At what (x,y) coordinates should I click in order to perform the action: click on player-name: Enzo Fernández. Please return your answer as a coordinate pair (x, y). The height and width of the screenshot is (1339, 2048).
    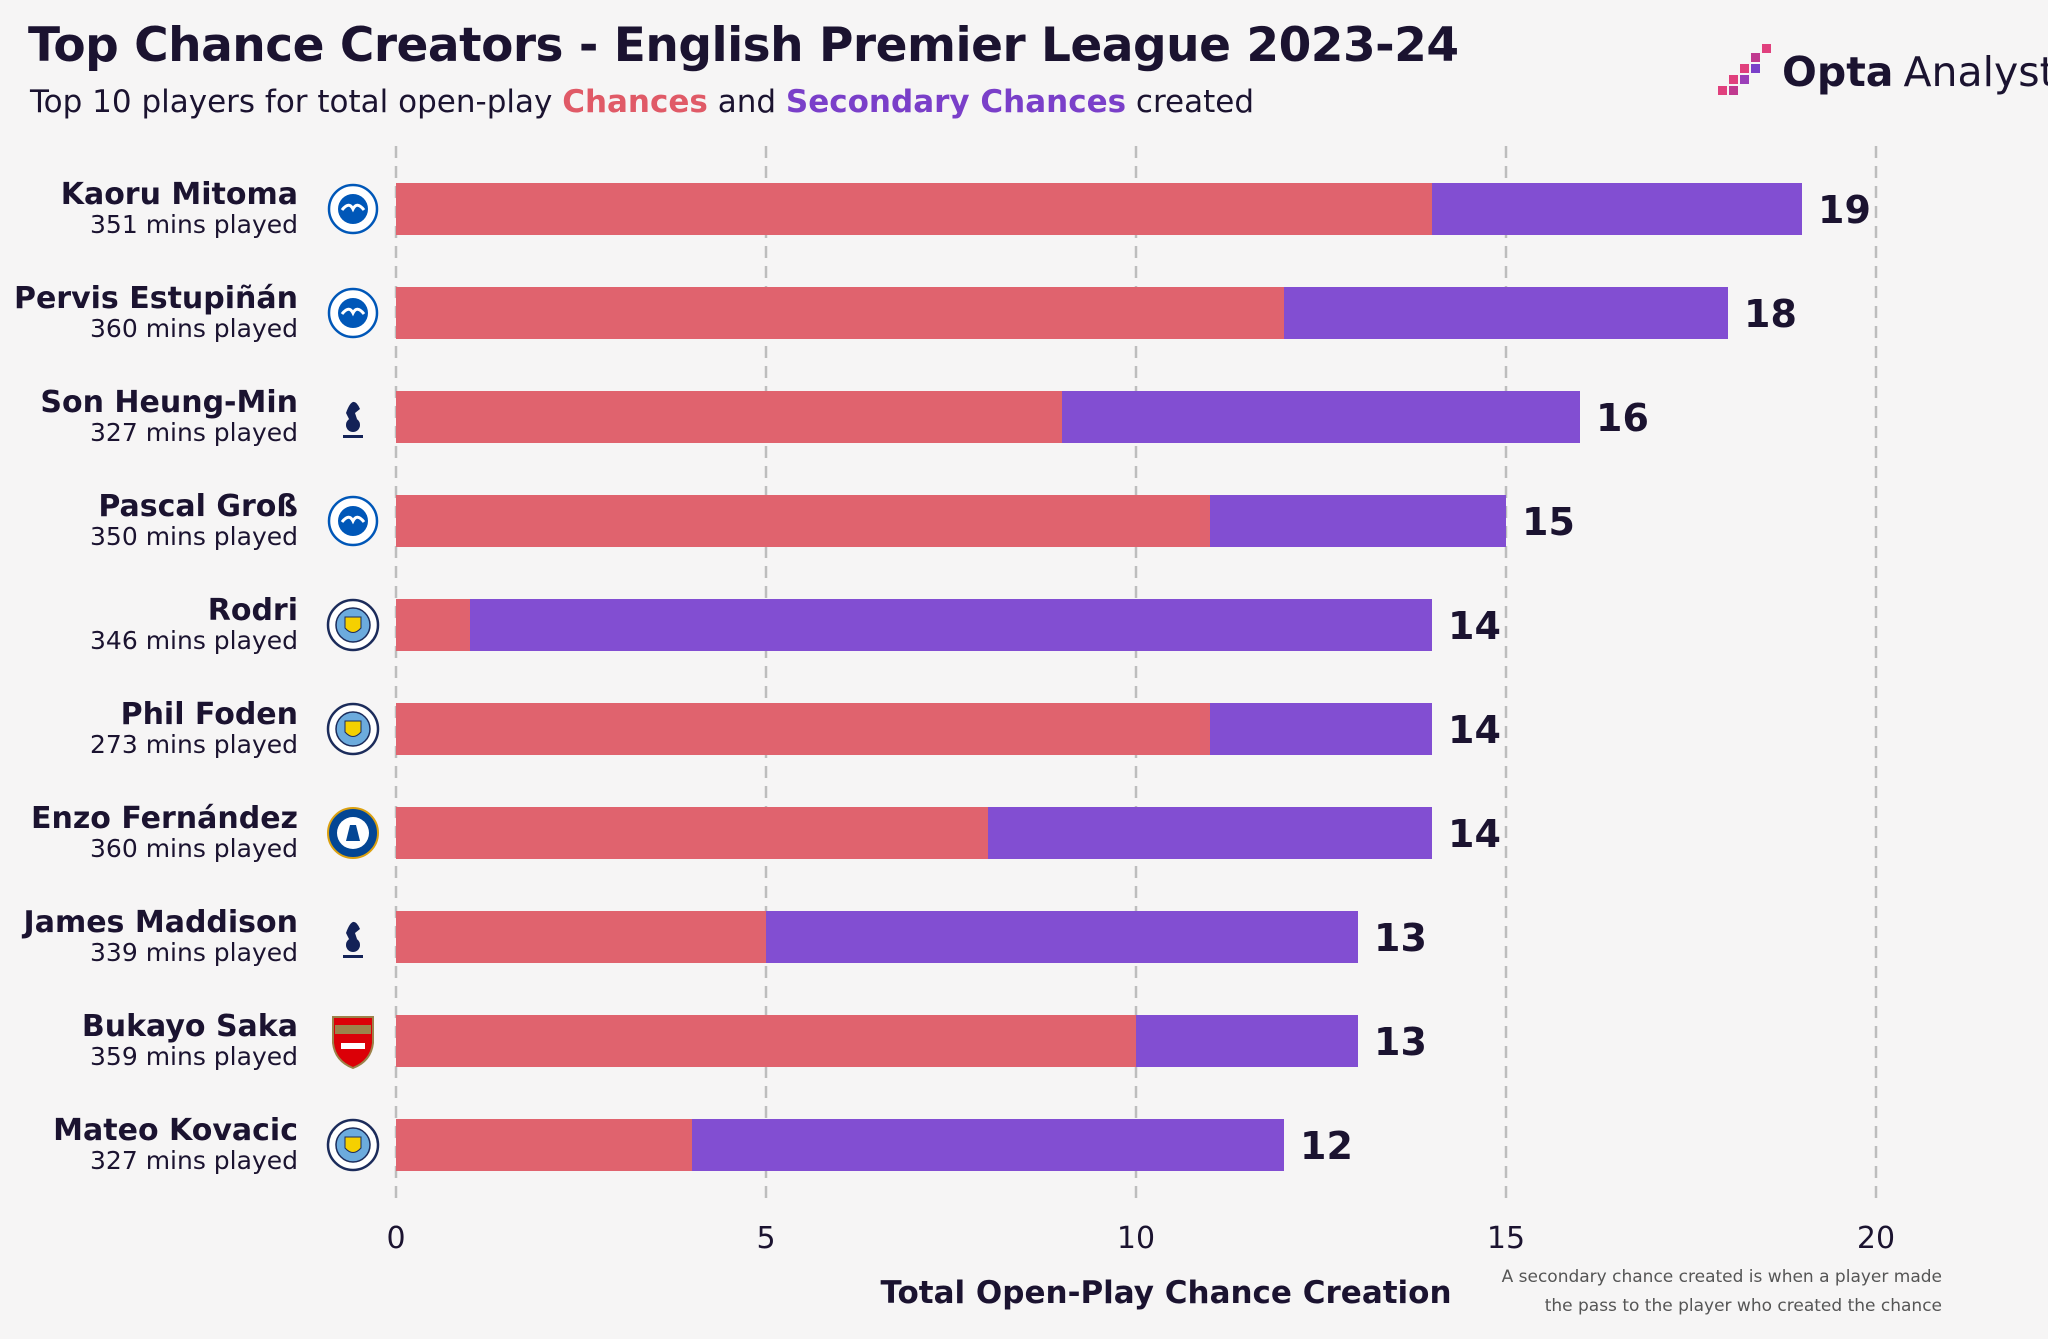
    Looking at the image, I should click on (164, 818).